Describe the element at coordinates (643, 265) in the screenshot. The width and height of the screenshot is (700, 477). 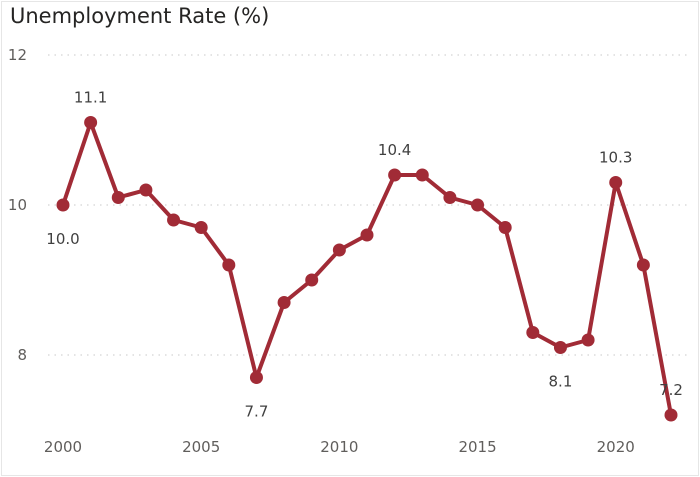
I see `data-point-2021` at that location.